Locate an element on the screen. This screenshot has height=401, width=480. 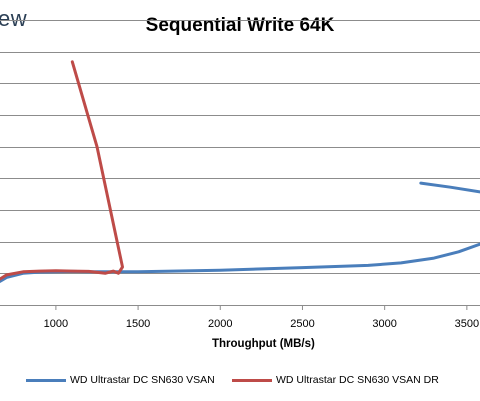
legend-item-vsan-dr: WD Ultrastar DC SN630 VSAN DR is located at coordinates (335, 380).